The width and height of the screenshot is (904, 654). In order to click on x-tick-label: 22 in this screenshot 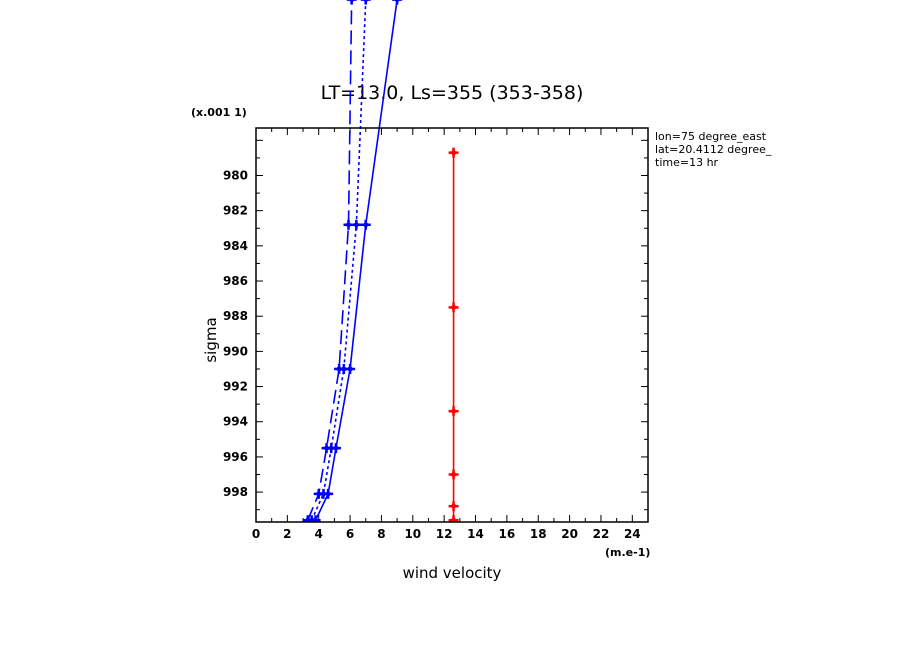, I will do `click(601, 534)`.